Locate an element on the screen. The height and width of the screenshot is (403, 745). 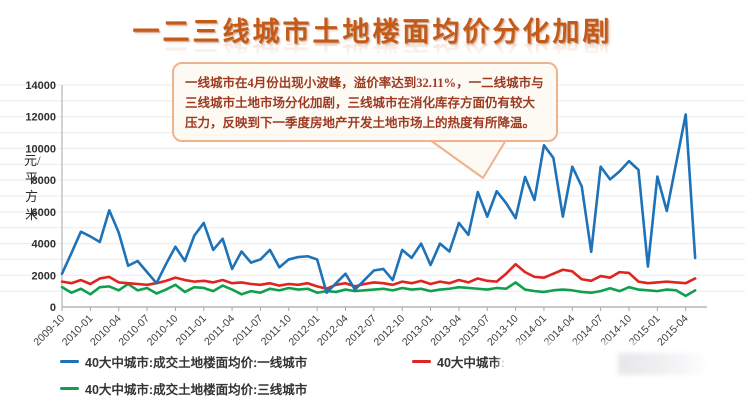
svg-text: 2000 is located at coordinates (44, 276).